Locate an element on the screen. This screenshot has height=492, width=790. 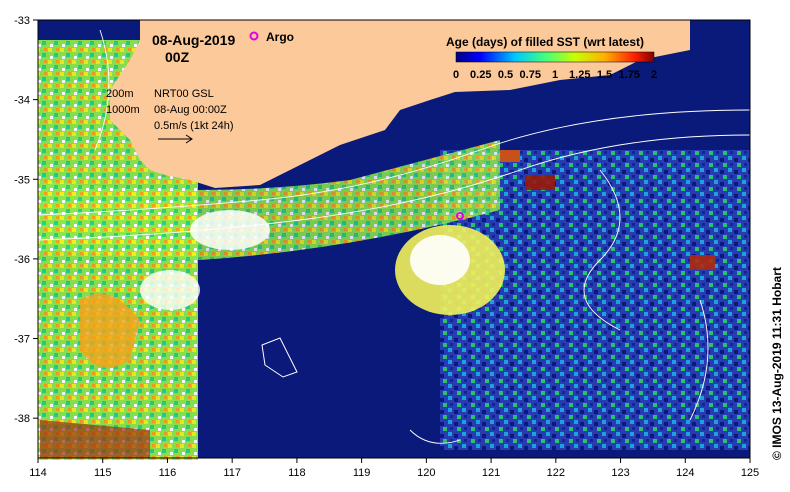
current-scale-arrow-icon is located at coordinates (175, 139).